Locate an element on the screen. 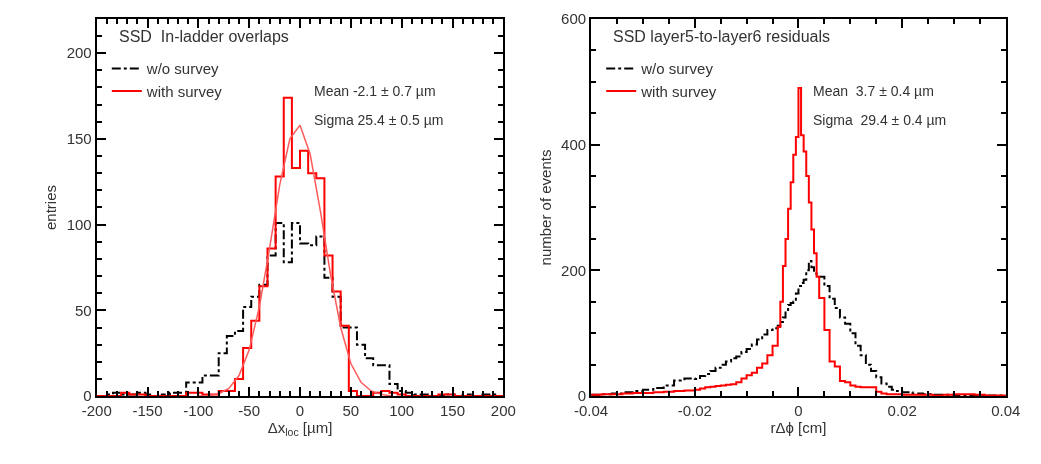 The width and height of the screenshot is (1041, 464). annotation: Sigma 25.4 ± 0.5 µm is located at coordinates (379, 120).